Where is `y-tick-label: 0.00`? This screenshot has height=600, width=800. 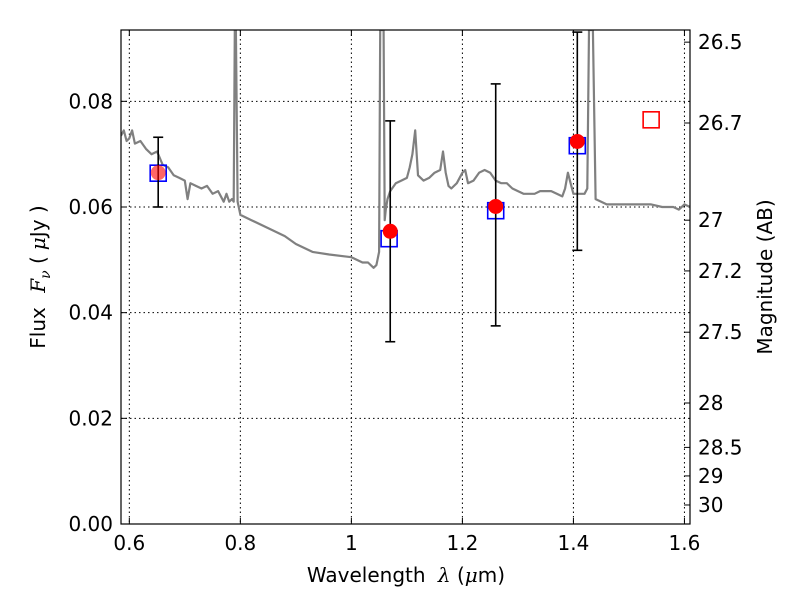
y-tick-label: 0.00 is located at coordinates (90, 524).